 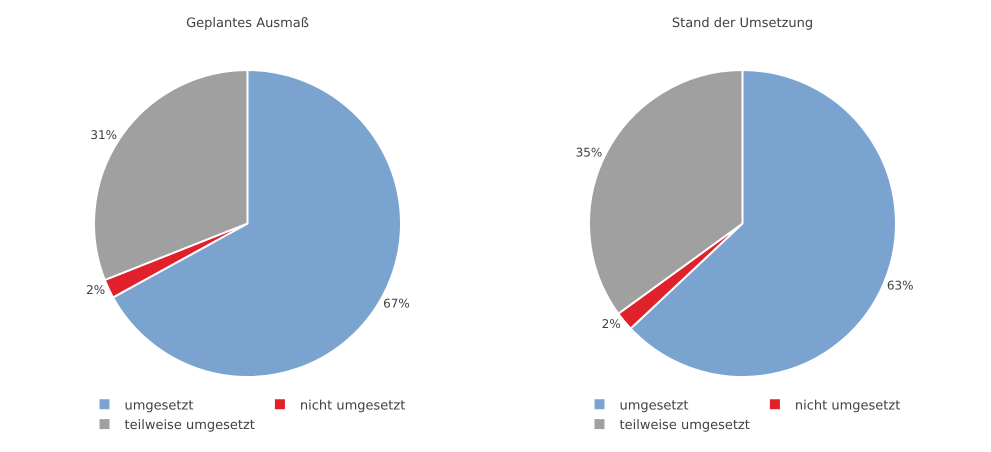 What do you see at coordinates (247, 24) in the screenshot?
I see `chart-title: Geplantes Ausmaß` at bounding box center [247, 24].